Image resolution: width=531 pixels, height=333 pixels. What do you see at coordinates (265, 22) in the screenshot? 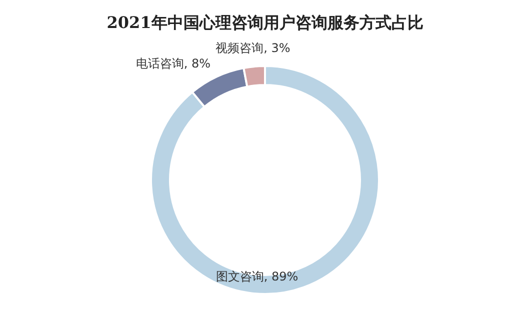
I see `chart-title: 2021年中国心理咨询用户咨询服务方式占比` at bounding box center [265, 22].